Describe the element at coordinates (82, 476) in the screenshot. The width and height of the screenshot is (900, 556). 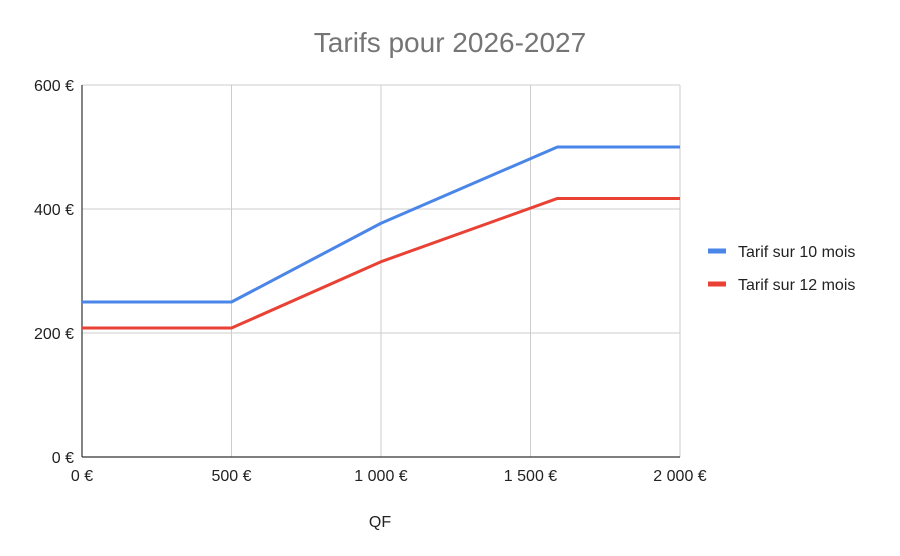
I see `x-tick-label: 0 €` at that location.